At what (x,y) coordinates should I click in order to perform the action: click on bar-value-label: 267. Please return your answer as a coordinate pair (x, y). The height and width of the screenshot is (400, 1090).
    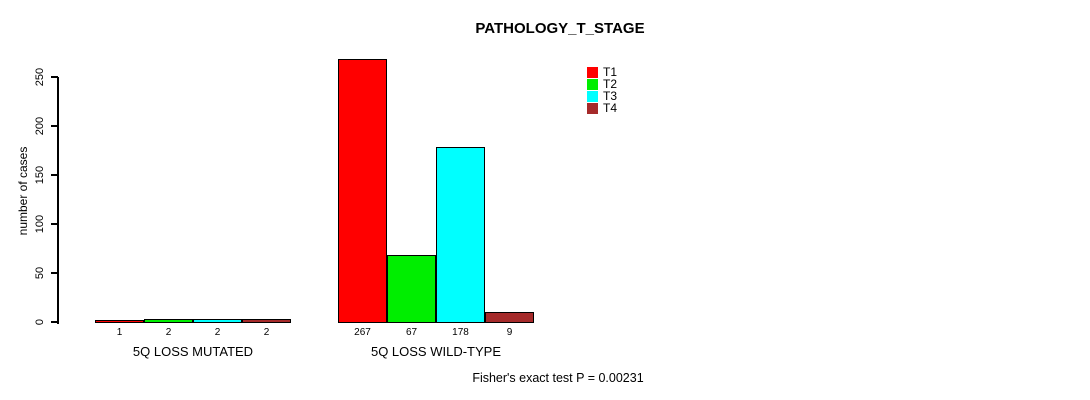
    Looking at the image, I should click on (362, 332).